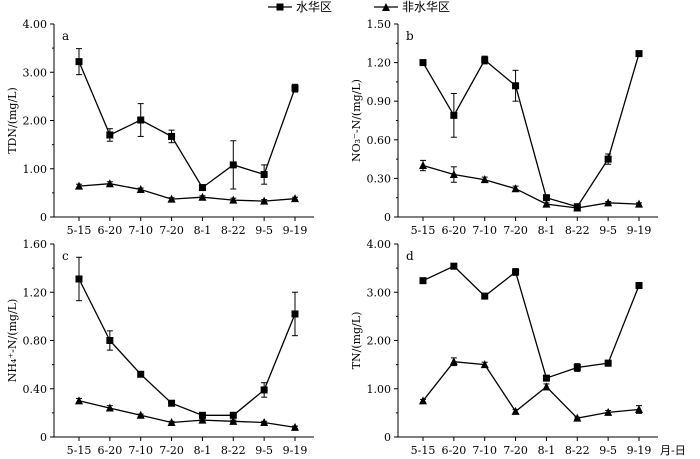 Image resolution: width=700 pixels, height=459 pixels. Describe the element at coordinates (426, 7) in the screenshot. I see `legend-label-nonbloom: 非水华区` at that location.